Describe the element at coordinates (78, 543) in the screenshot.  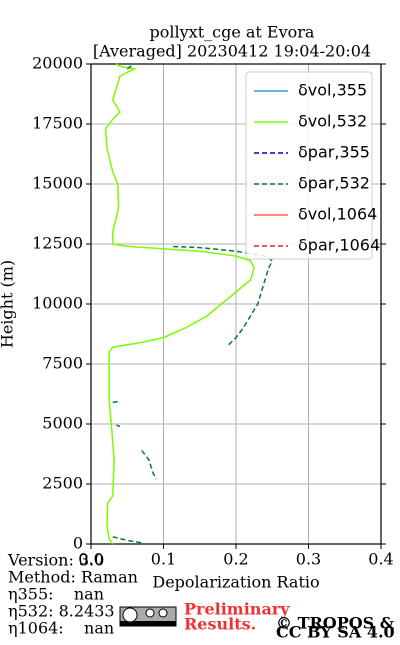
I see `y-tick-label: 0` at that location.